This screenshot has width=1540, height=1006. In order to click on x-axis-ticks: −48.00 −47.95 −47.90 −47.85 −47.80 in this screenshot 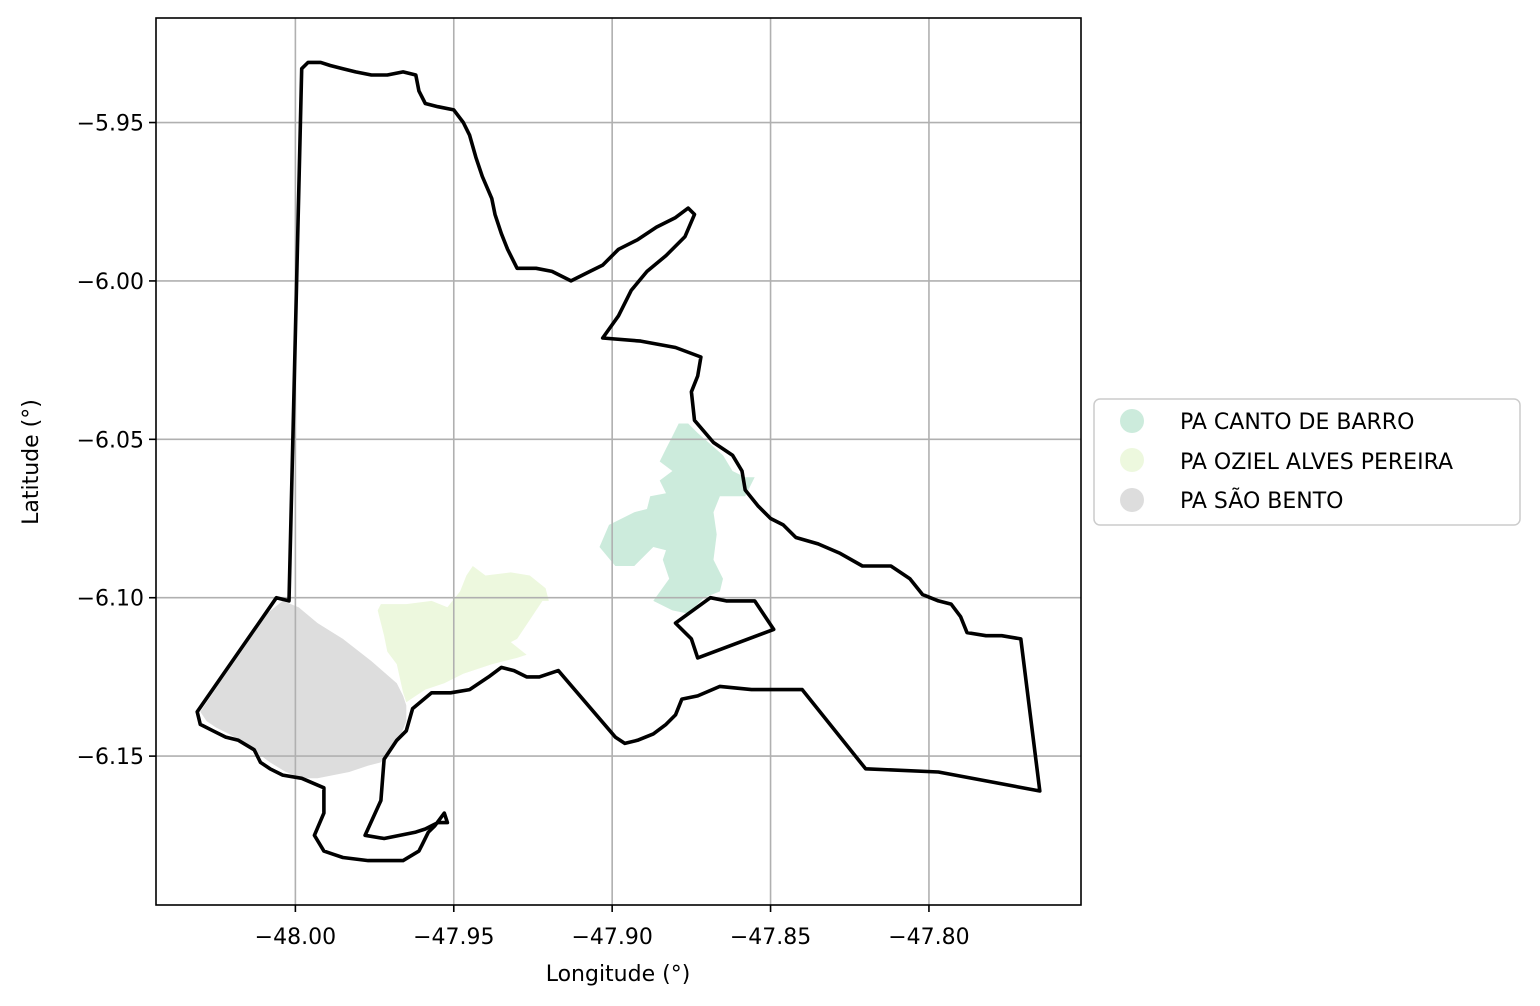, I will do `click(612, 927)`.